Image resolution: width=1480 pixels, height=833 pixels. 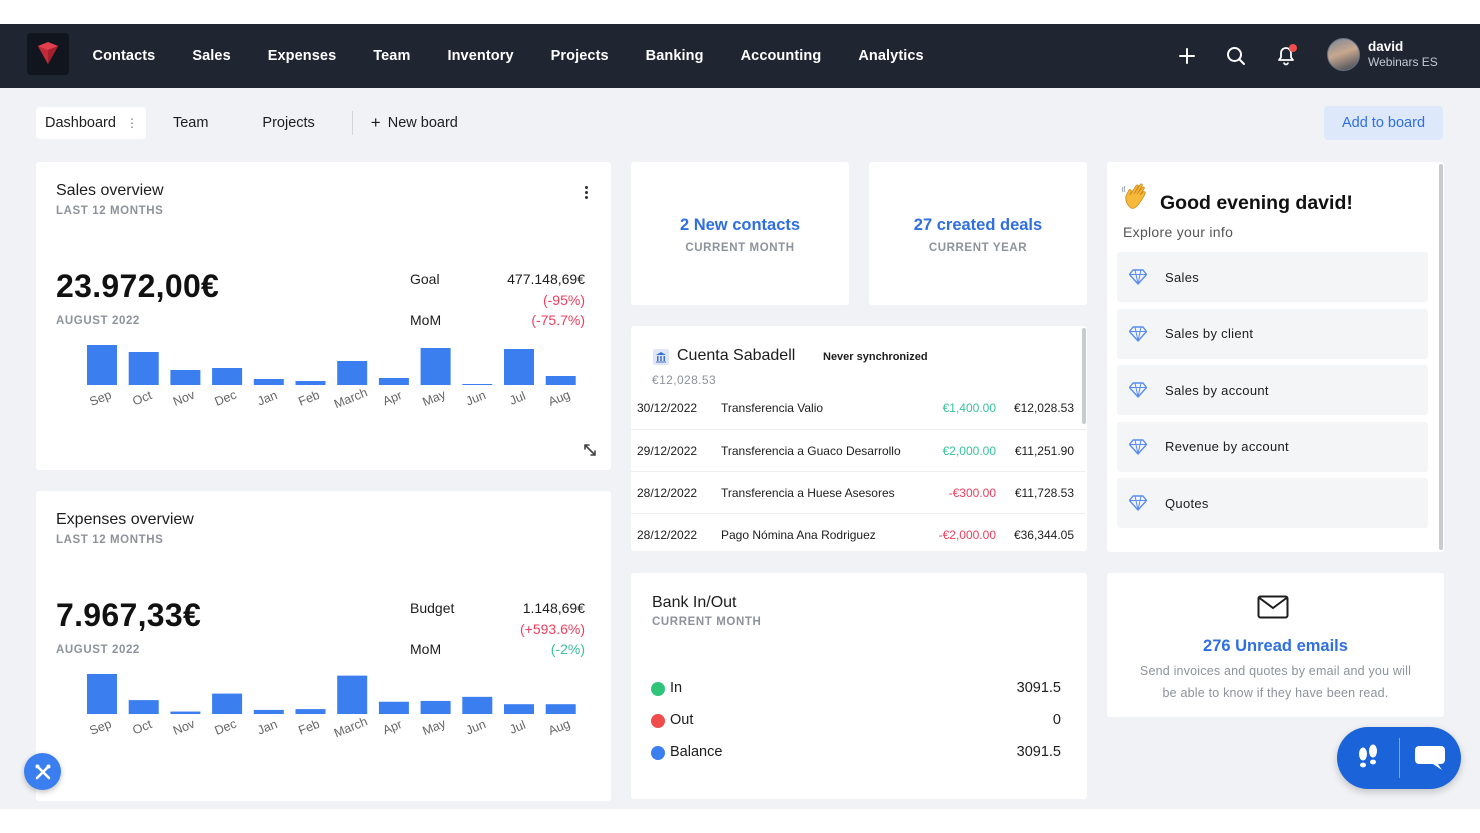 I want to click on support-widget, so click(x=1399, y=758).